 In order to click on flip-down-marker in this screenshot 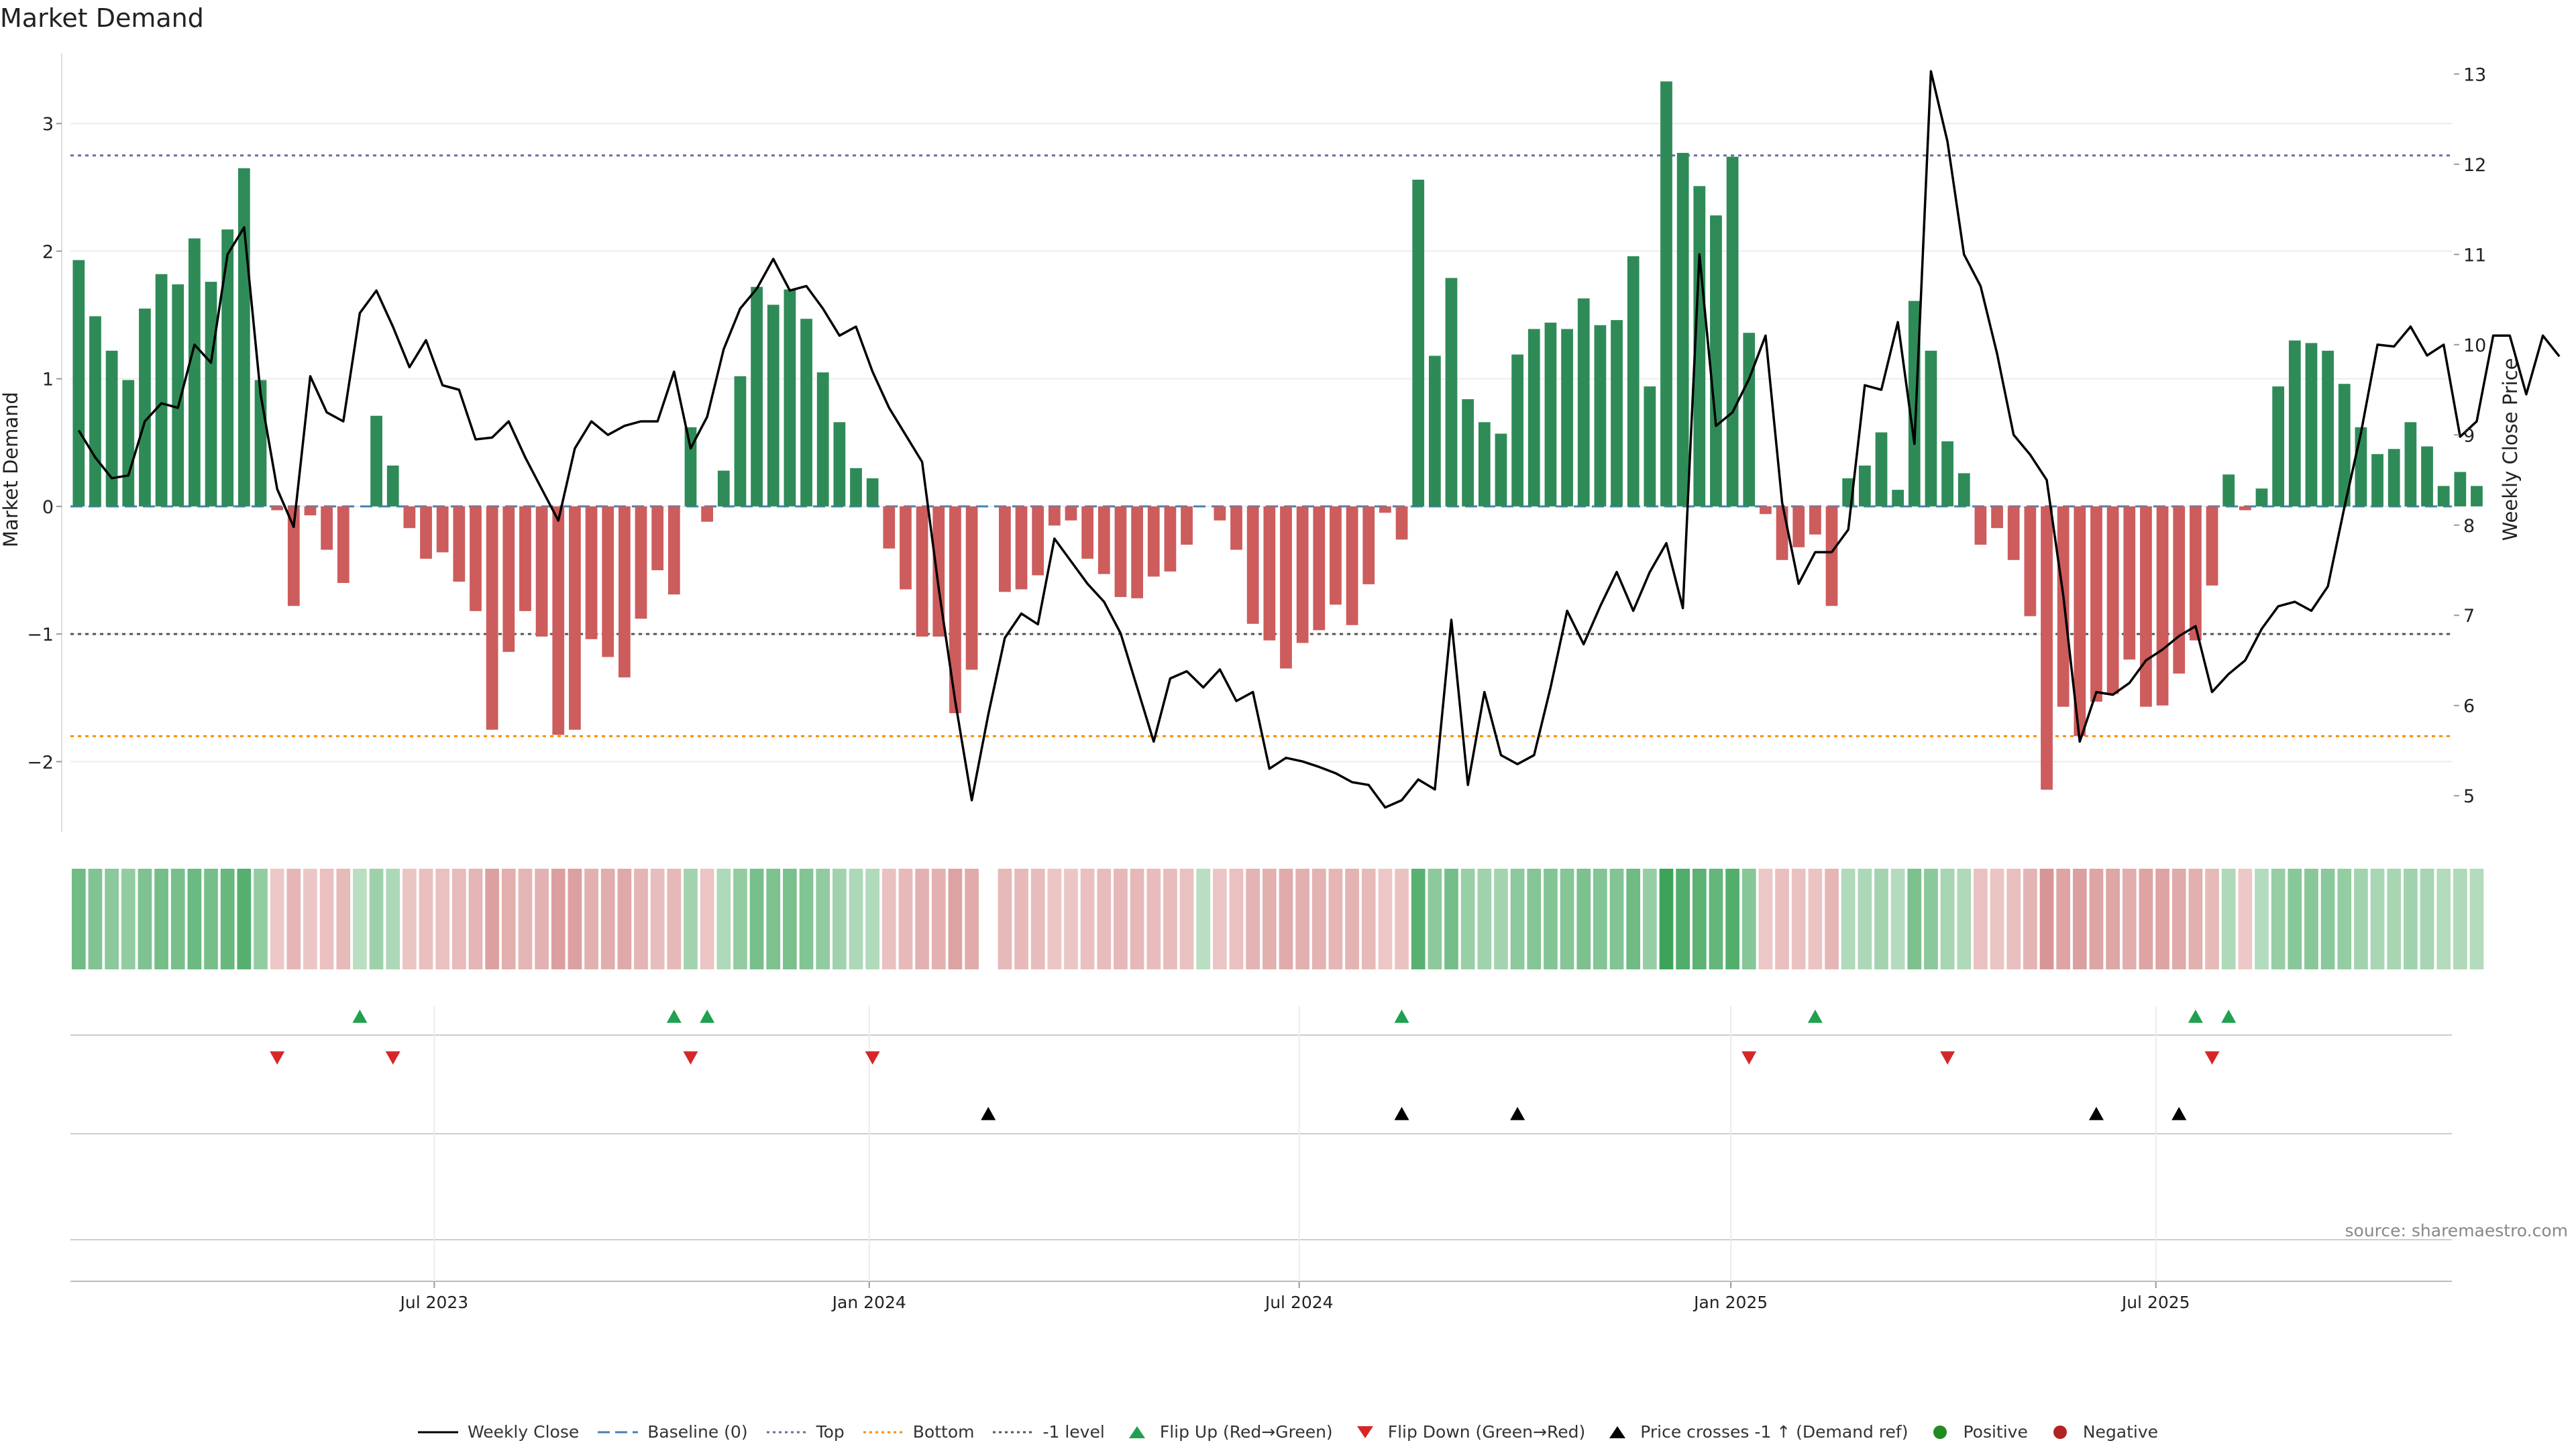, I will do `click(690, 1058)`.